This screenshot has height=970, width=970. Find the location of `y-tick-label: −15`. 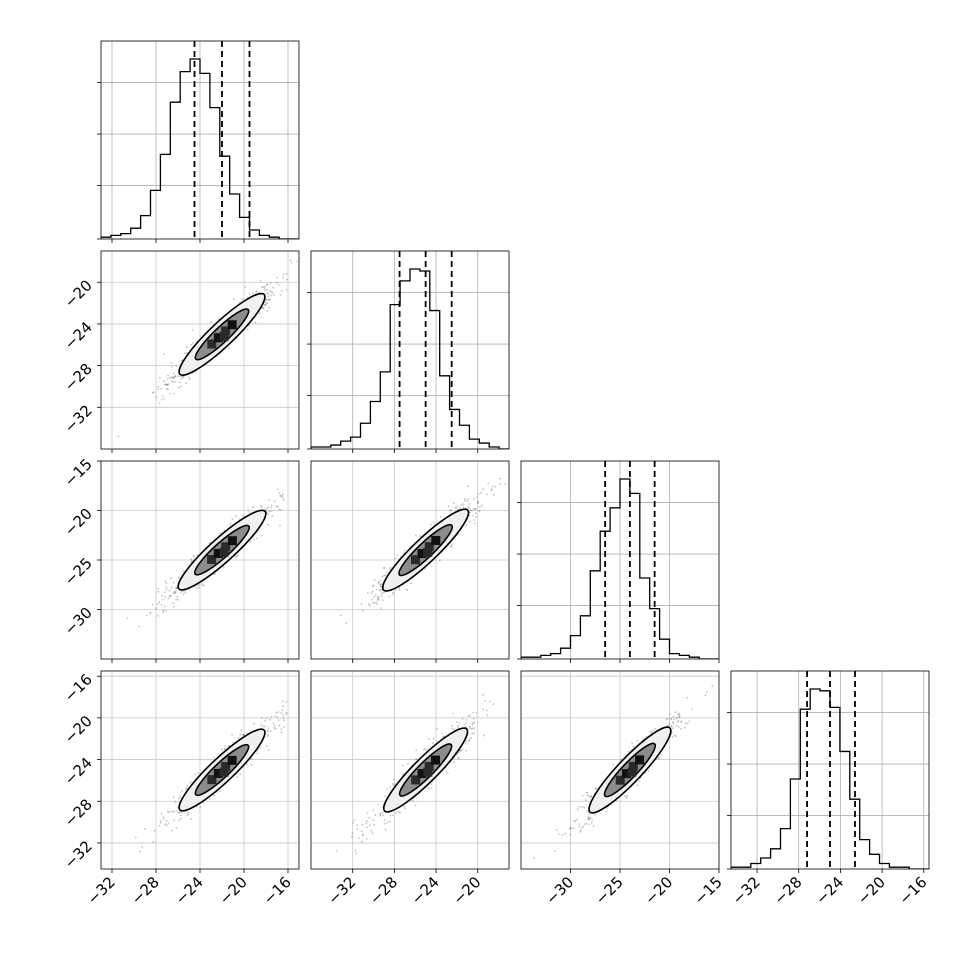

y-tick-label: −15 is located at coordinates (78, 472).